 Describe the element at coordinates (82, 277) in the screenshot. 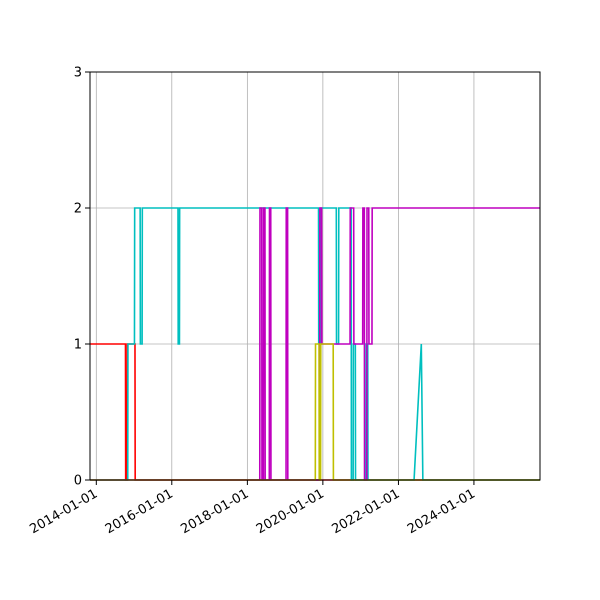

I see `y-axis: 0 1 2 3` at that location.